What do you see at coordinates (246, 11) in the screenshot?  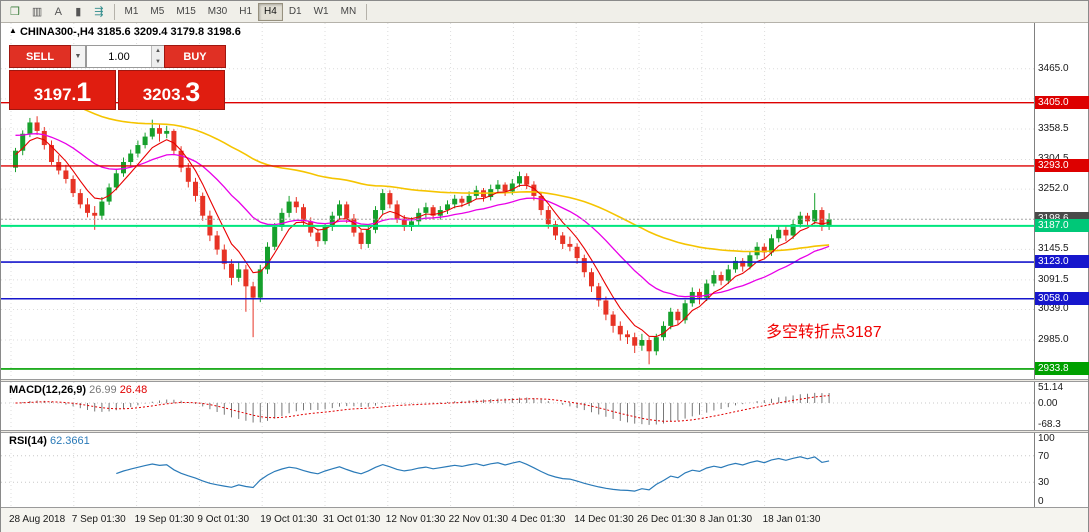 I see `timeframe-button-h1: H1` at bounding box center [246, 11].